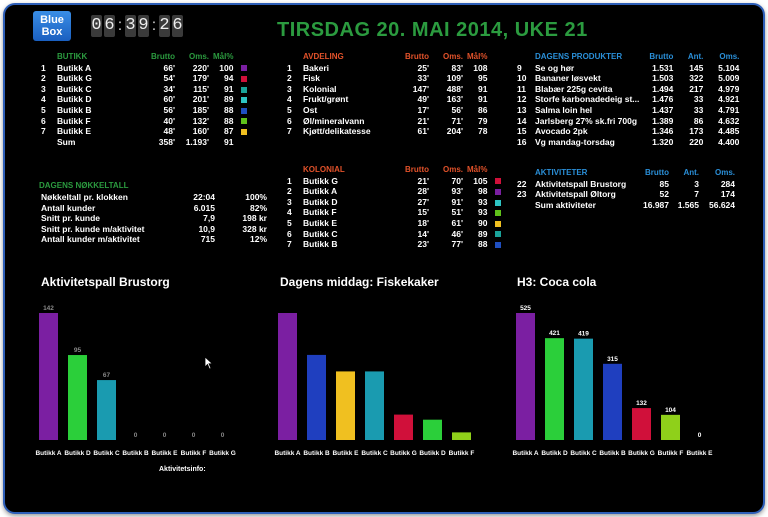  Describe the element at coordinates (144, 142) in the screenshot. I see `butikk-sum-row: Sum 358' 1.193' 91` at that location.